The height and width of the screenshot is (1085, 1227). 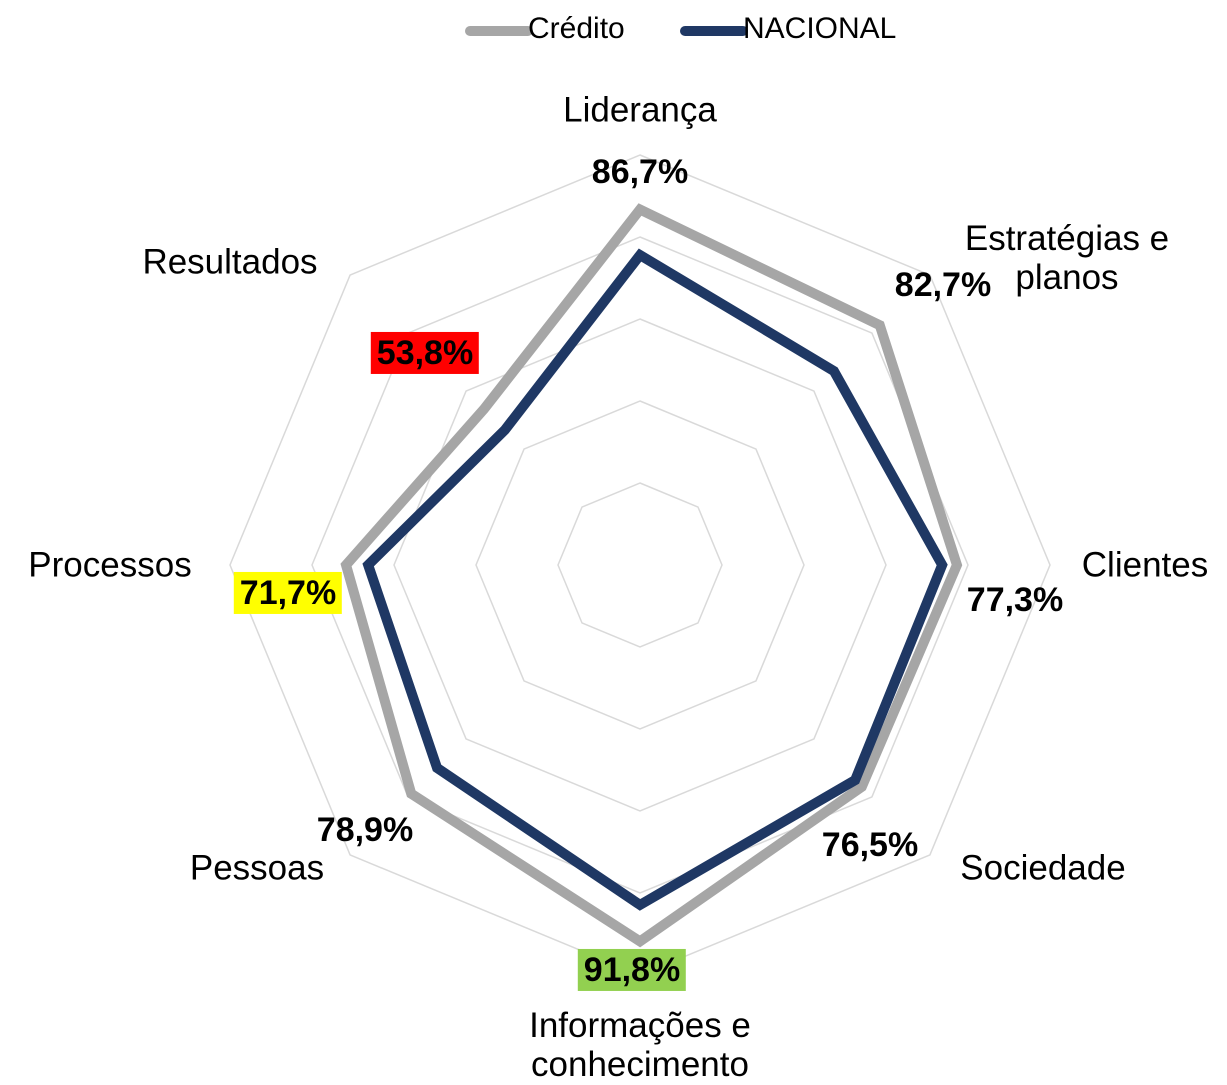 I want to click on category-label: Sociedade, so click(x=1043, y=868).